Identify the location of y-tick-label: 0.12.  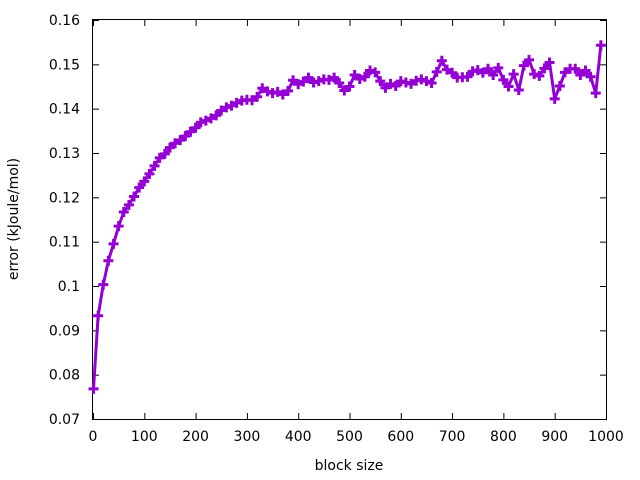
(64, 198).